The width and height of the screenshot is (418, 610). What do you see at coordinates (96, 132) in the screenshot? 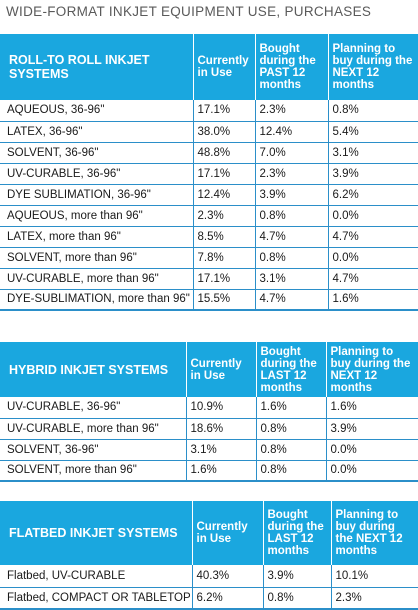
I see `row-label: LATEX, 36-96"` at bounding box center [96, 132].